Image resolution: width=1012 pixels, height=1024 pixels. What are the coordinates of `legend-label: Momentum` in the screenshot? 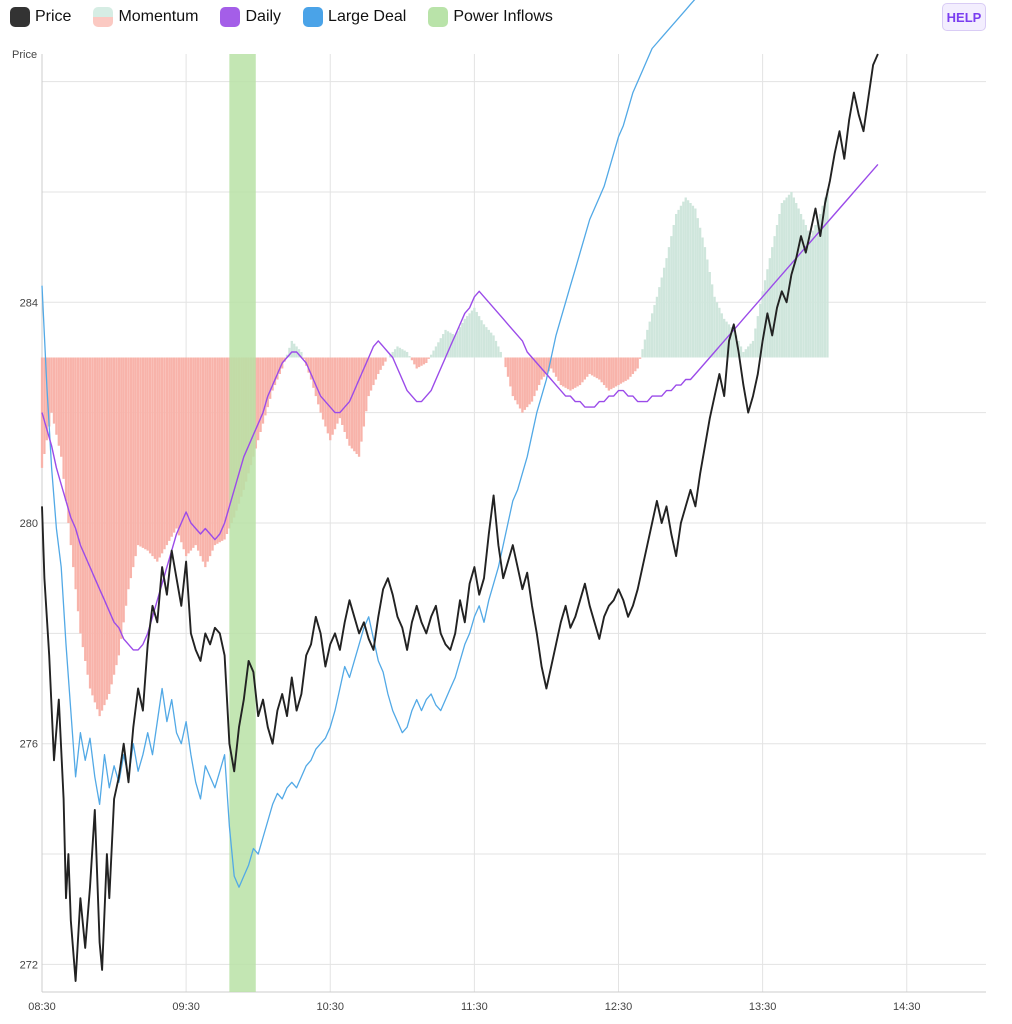 It's located at (158, 16).